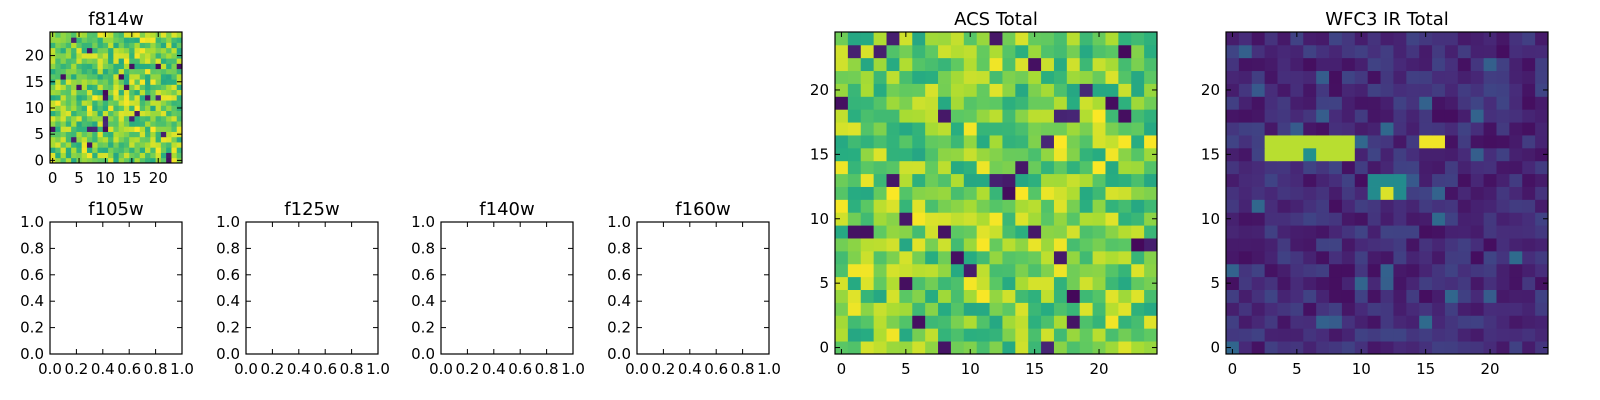 This screenshot has height=400, width=1600. I want to click on y-tick-label: 15, so click(1210, 154).